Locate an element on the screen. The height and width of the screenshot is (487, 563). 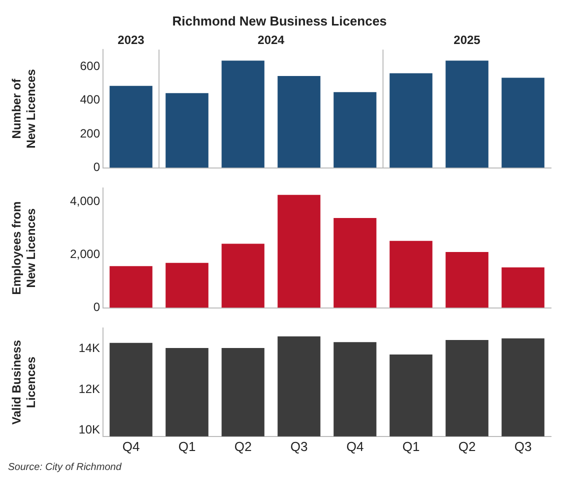
y-tick-label: 400 is located at coordinates (90, 99).